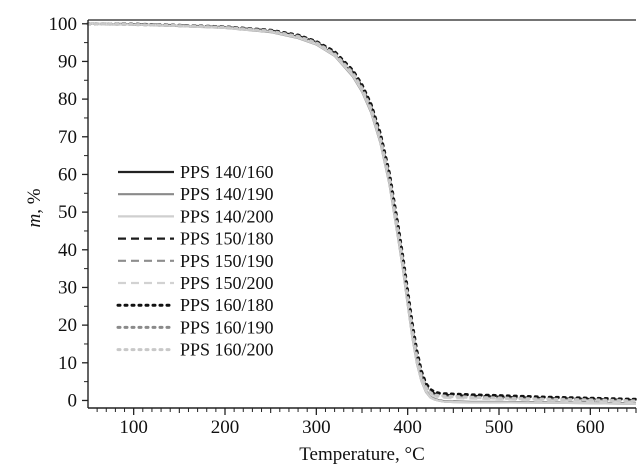 The width and height of the screenshot is (638, 466). Describe the element at coordinates (227, 305) in the screenshot. I see `legend-label: PPS 160/180` at that location.